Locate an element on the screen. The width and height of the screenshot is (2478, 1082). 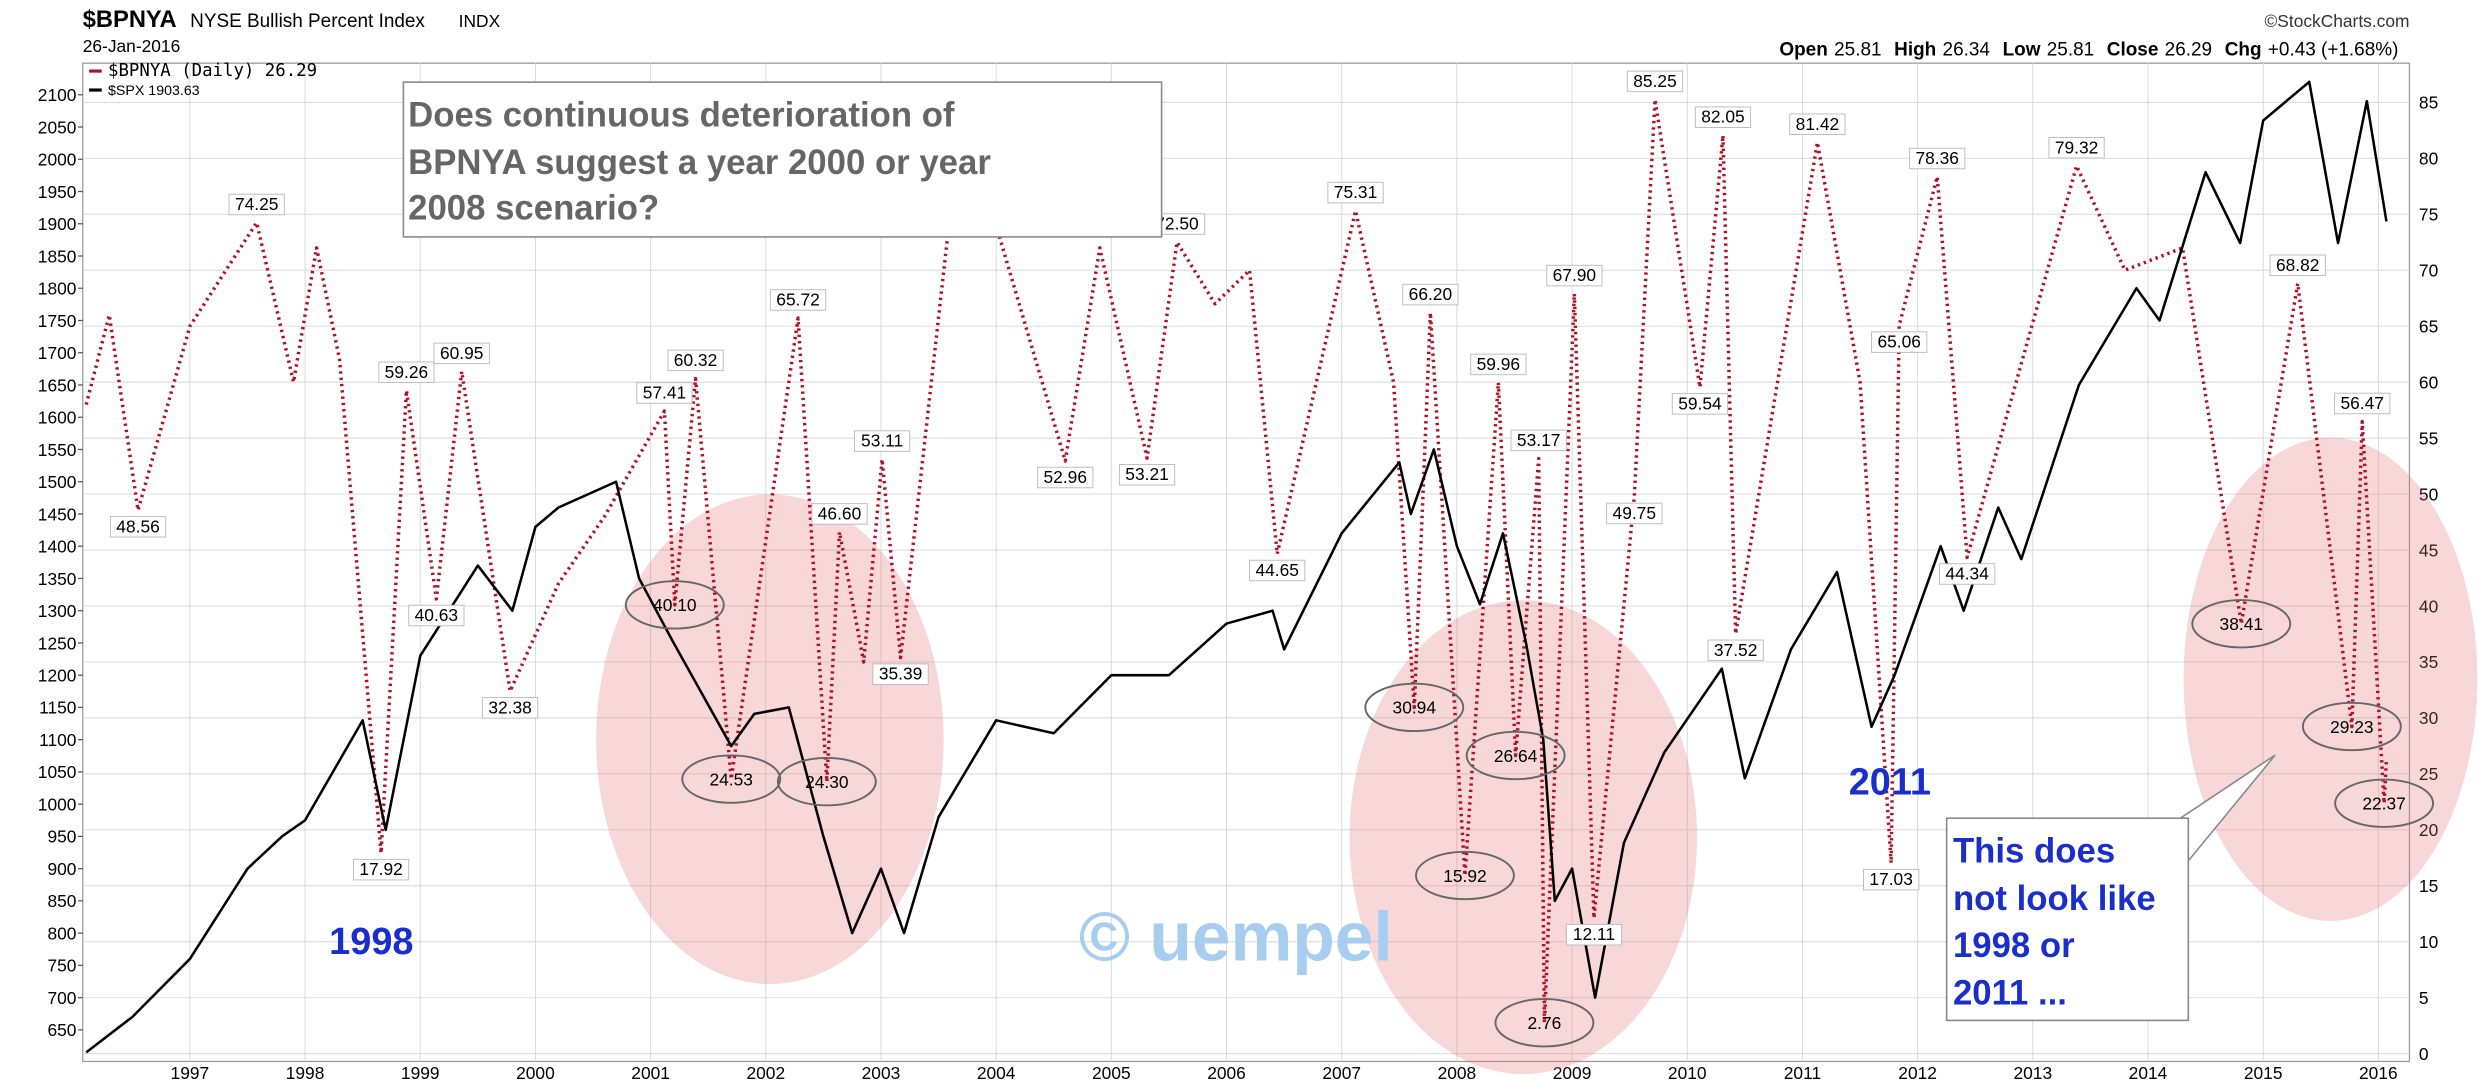
annotation-label: 35.39 is located at coordinates (900, 674).